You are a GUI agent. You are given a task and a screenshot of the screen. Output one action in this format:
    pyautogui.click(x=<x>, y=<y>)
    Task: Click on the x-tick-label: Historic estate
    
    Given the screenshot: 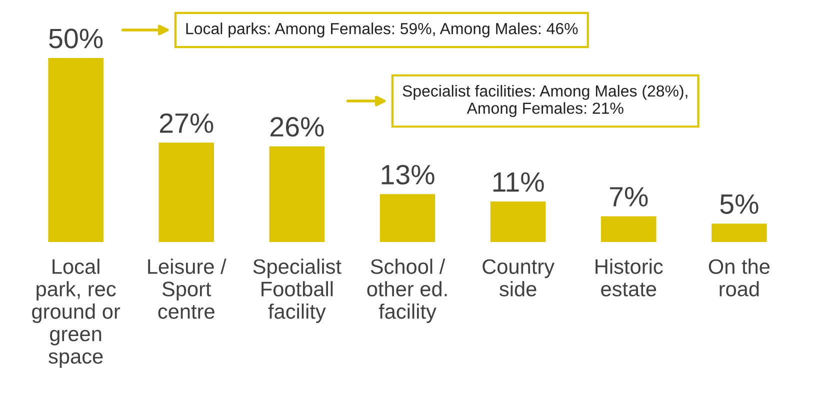 What is the action you would take?
    pyautogui.click(x=629, y=277)
    